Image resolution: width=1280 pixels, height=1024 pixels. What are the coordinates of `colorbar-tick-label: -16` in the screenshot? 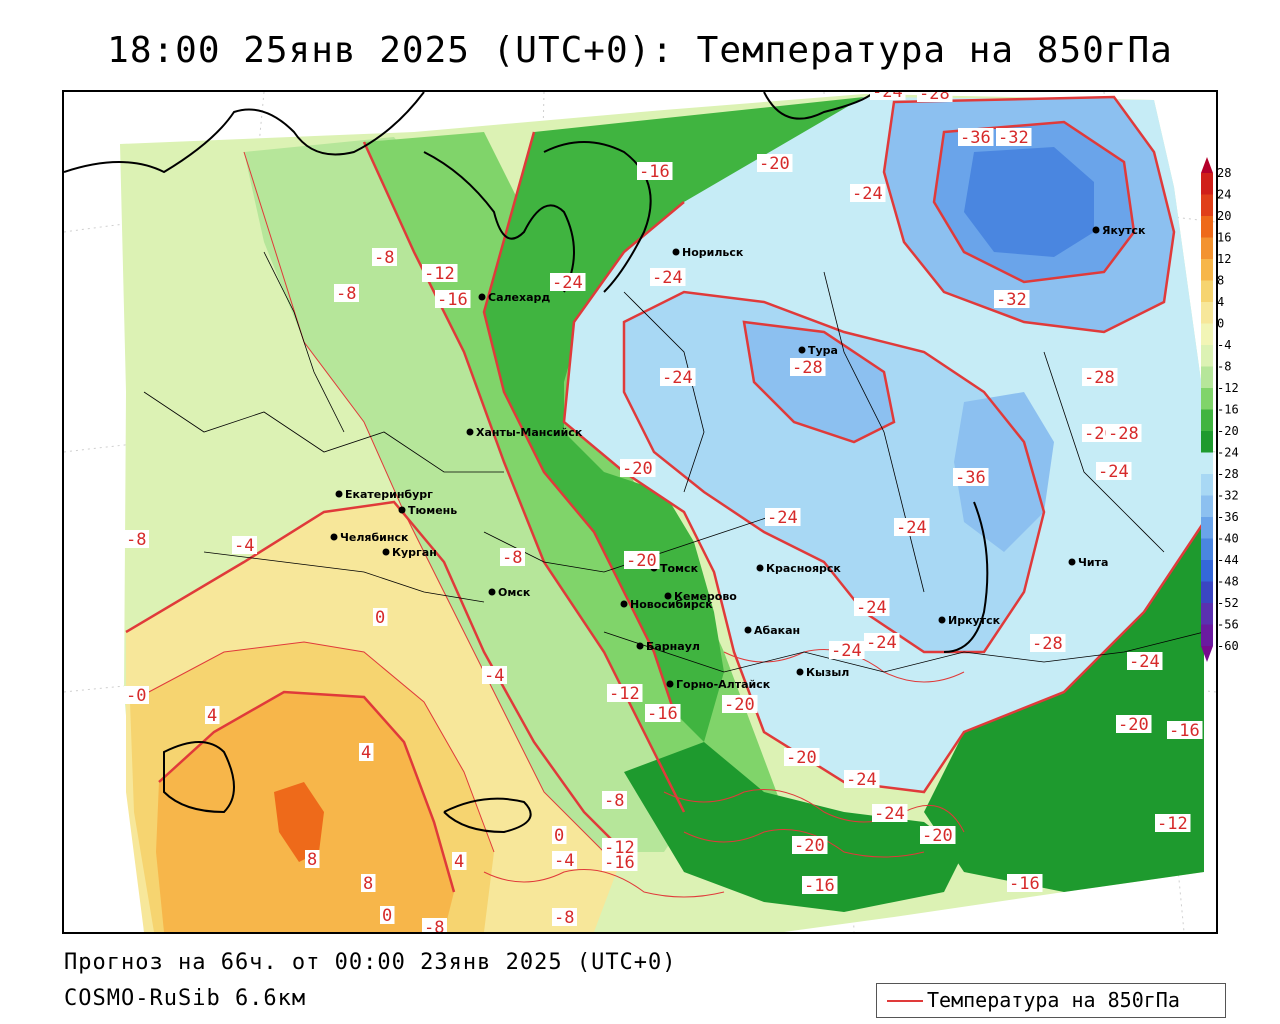 It's located at (1228, 410).